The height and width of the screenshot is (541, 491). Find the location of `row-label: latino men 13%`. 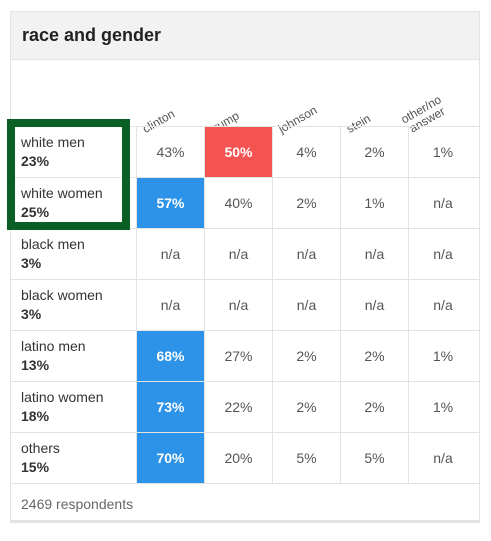

row-label: latino men 13% is located at coordinates (74, 356).